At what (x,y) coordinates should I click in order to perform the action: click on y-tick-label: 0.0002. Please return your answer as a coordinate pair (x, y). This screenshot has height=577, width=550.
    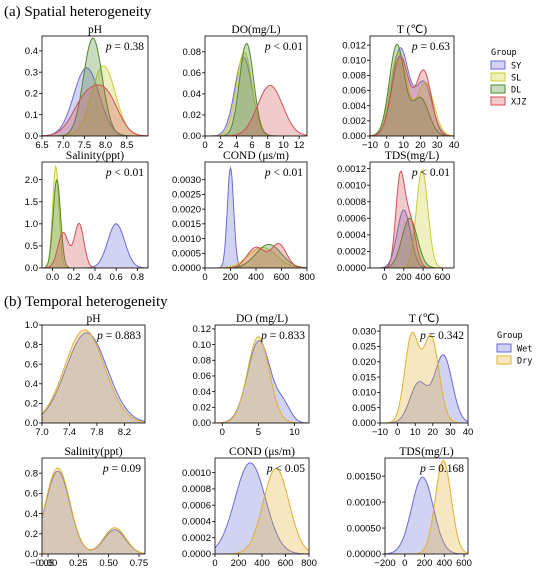
    Looking at the image, I should click on (196, 538).